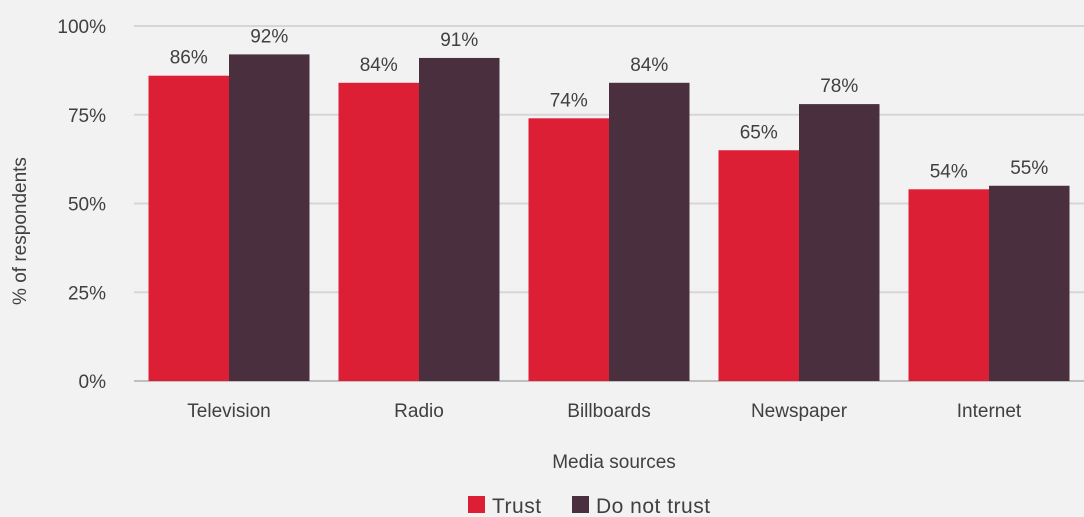 The width and height of the screenshot is (1084, 517). I want to click on x-category-label: Radio, so click(419, 411).